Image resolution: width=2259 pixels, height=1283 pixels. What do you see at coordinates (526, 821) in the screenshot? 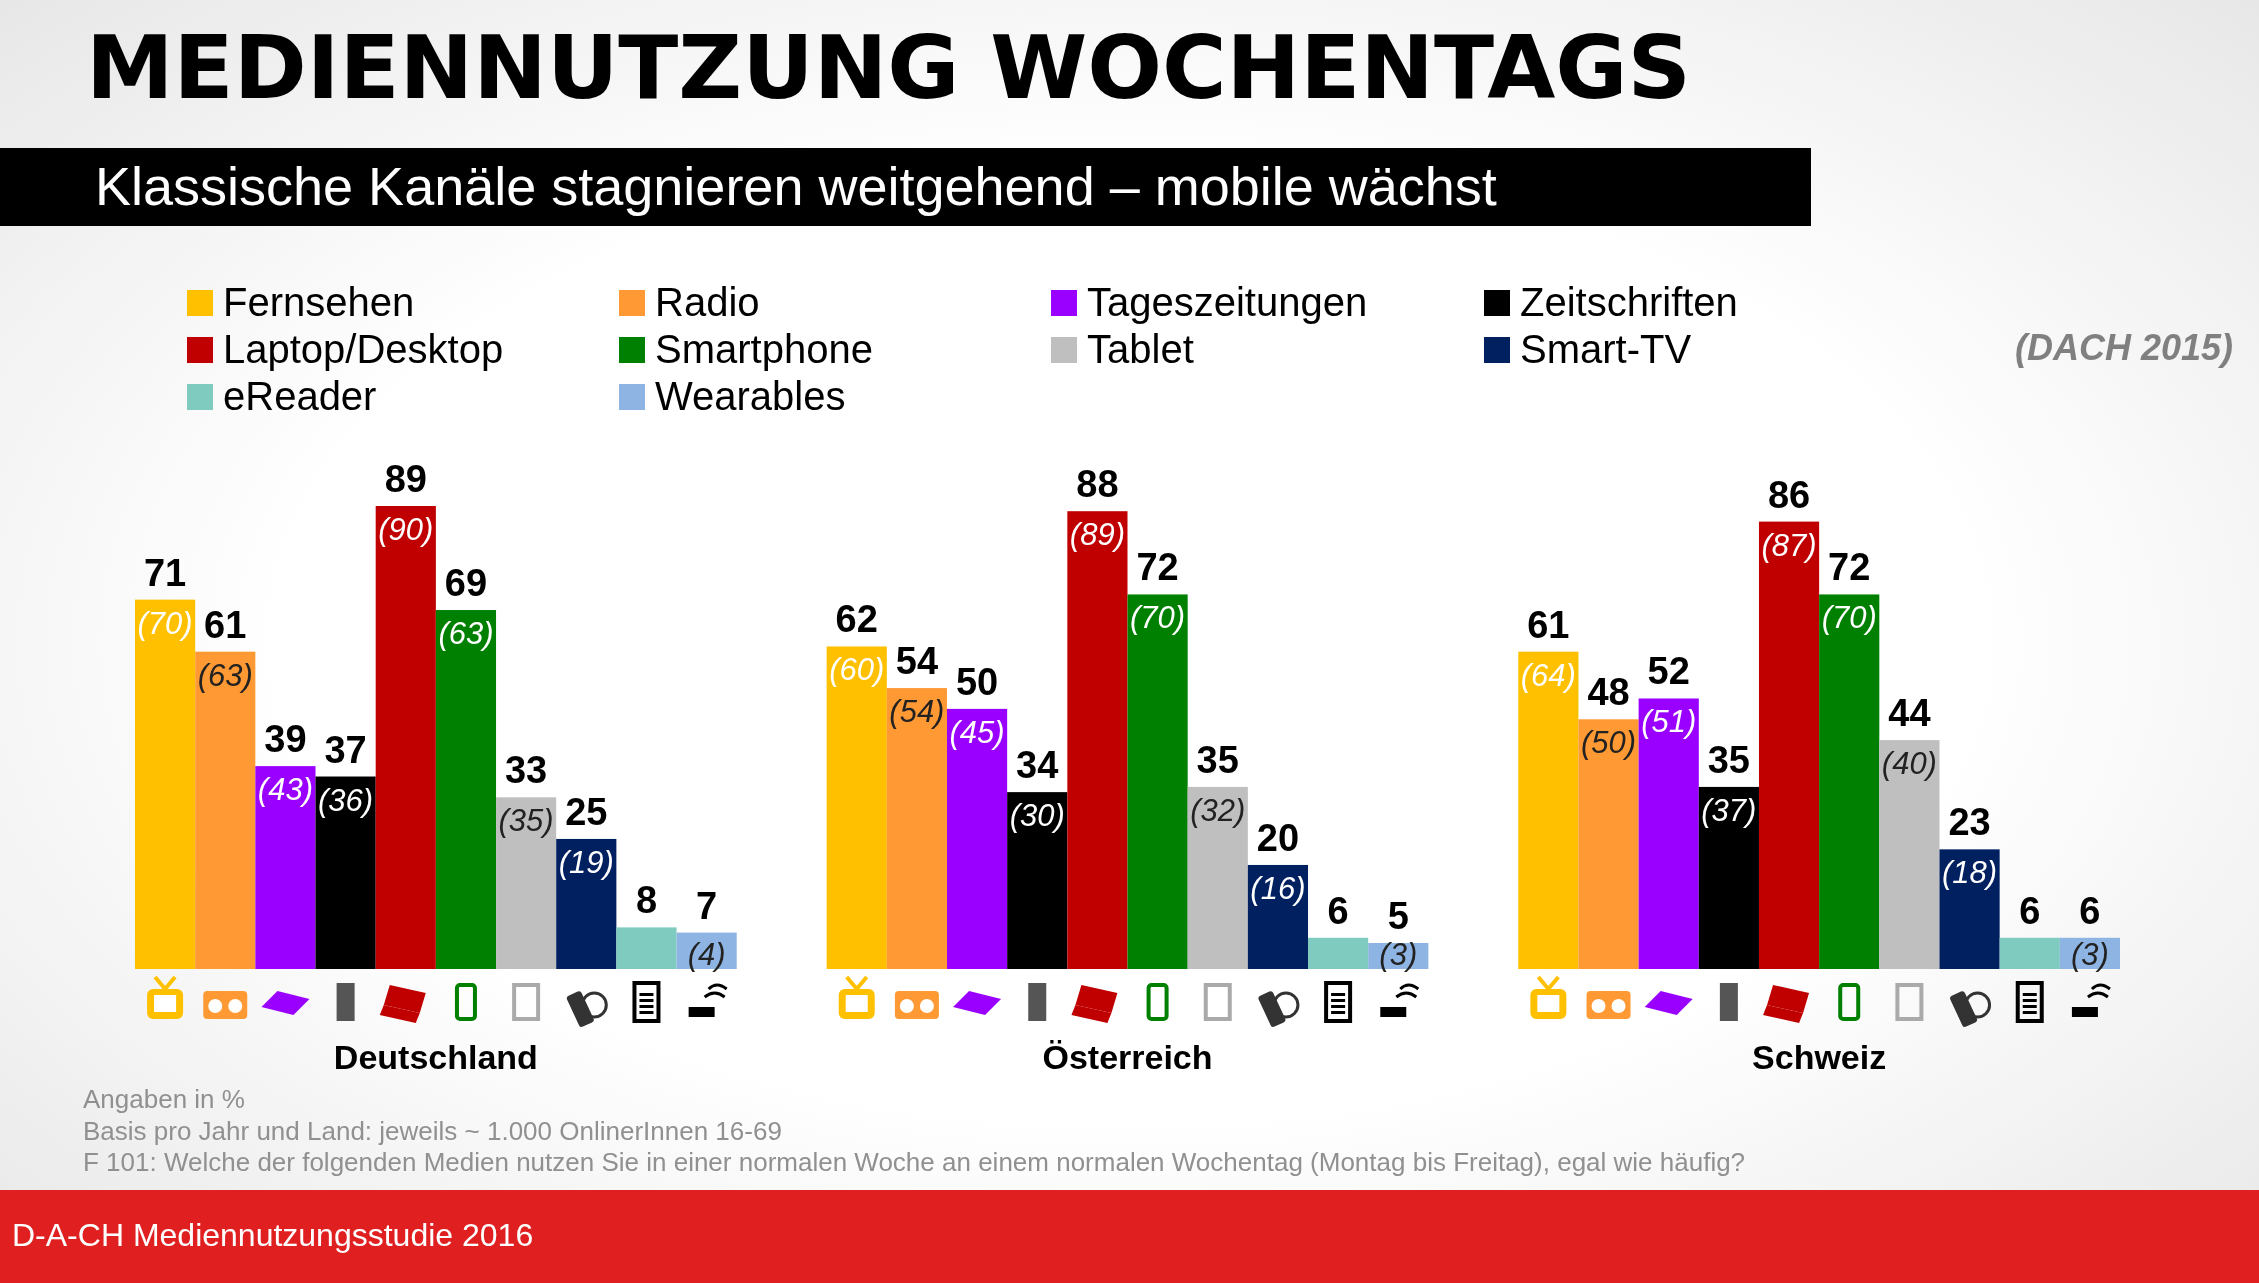
I see `annotation: (35)` at bounding box center [526, 821].